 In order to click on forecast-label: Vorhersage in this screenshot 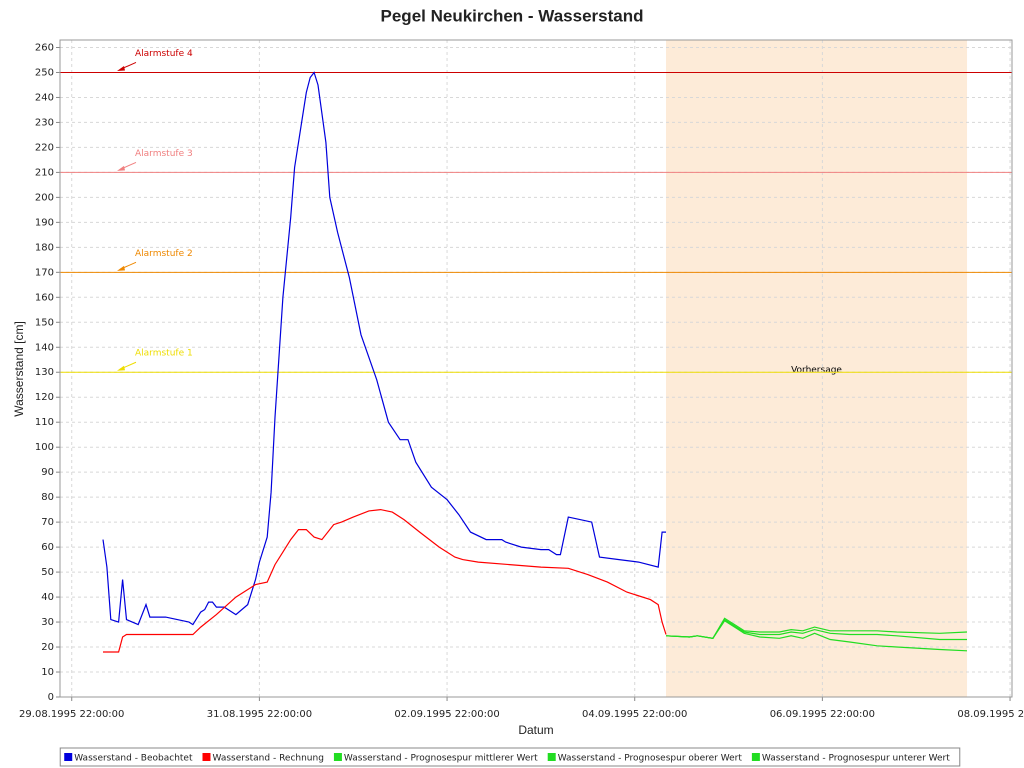, I will do `click(816, 371)`.